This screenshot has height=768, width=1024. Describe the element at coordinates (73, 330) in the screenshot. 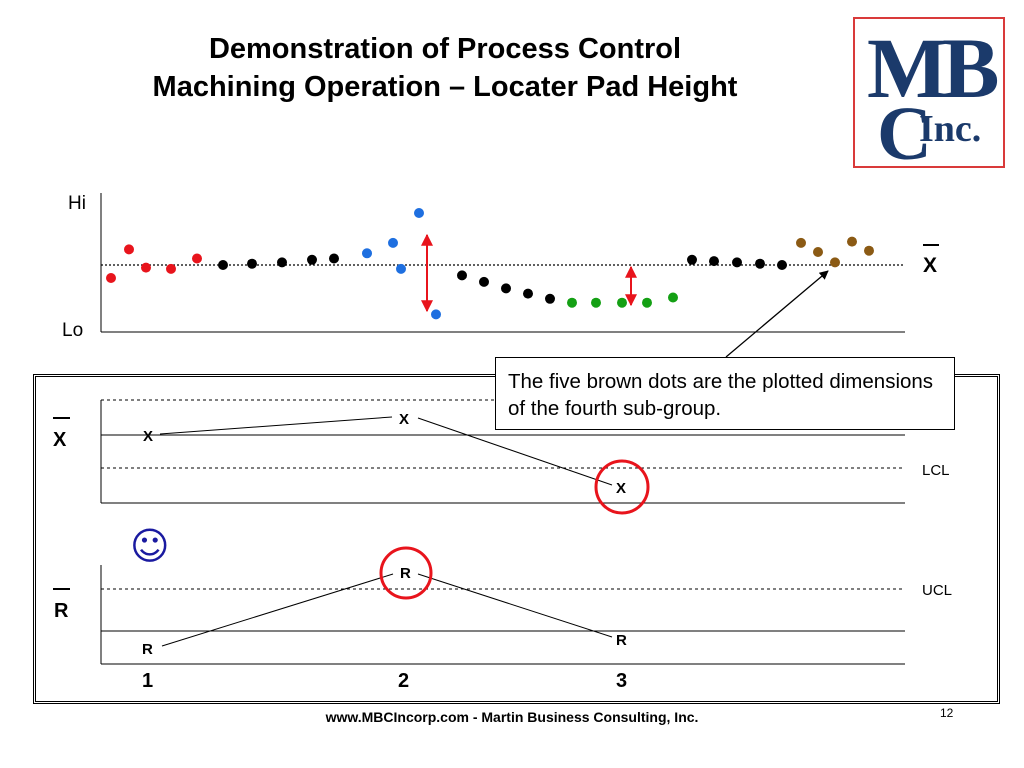

I see `lo-label: Lo` at that location.